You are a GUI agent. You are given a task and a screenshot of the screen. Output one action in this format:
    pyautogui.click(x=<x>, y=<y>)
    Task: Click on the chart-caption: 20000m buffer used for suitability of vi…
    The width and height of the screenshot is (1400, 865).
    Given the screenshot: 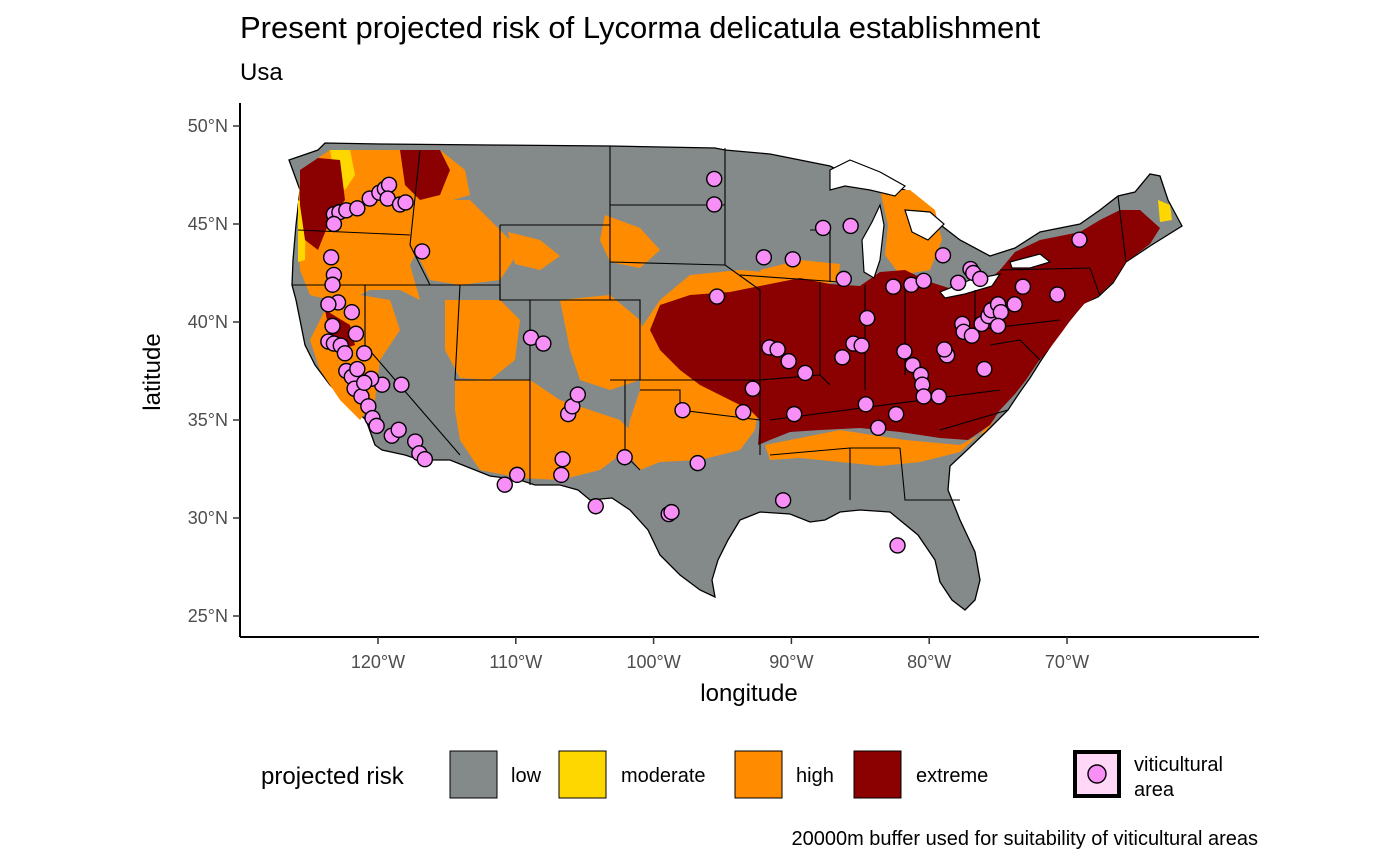 What is the action you would take?
    pyautogui.click(x=1024, y=839)
    